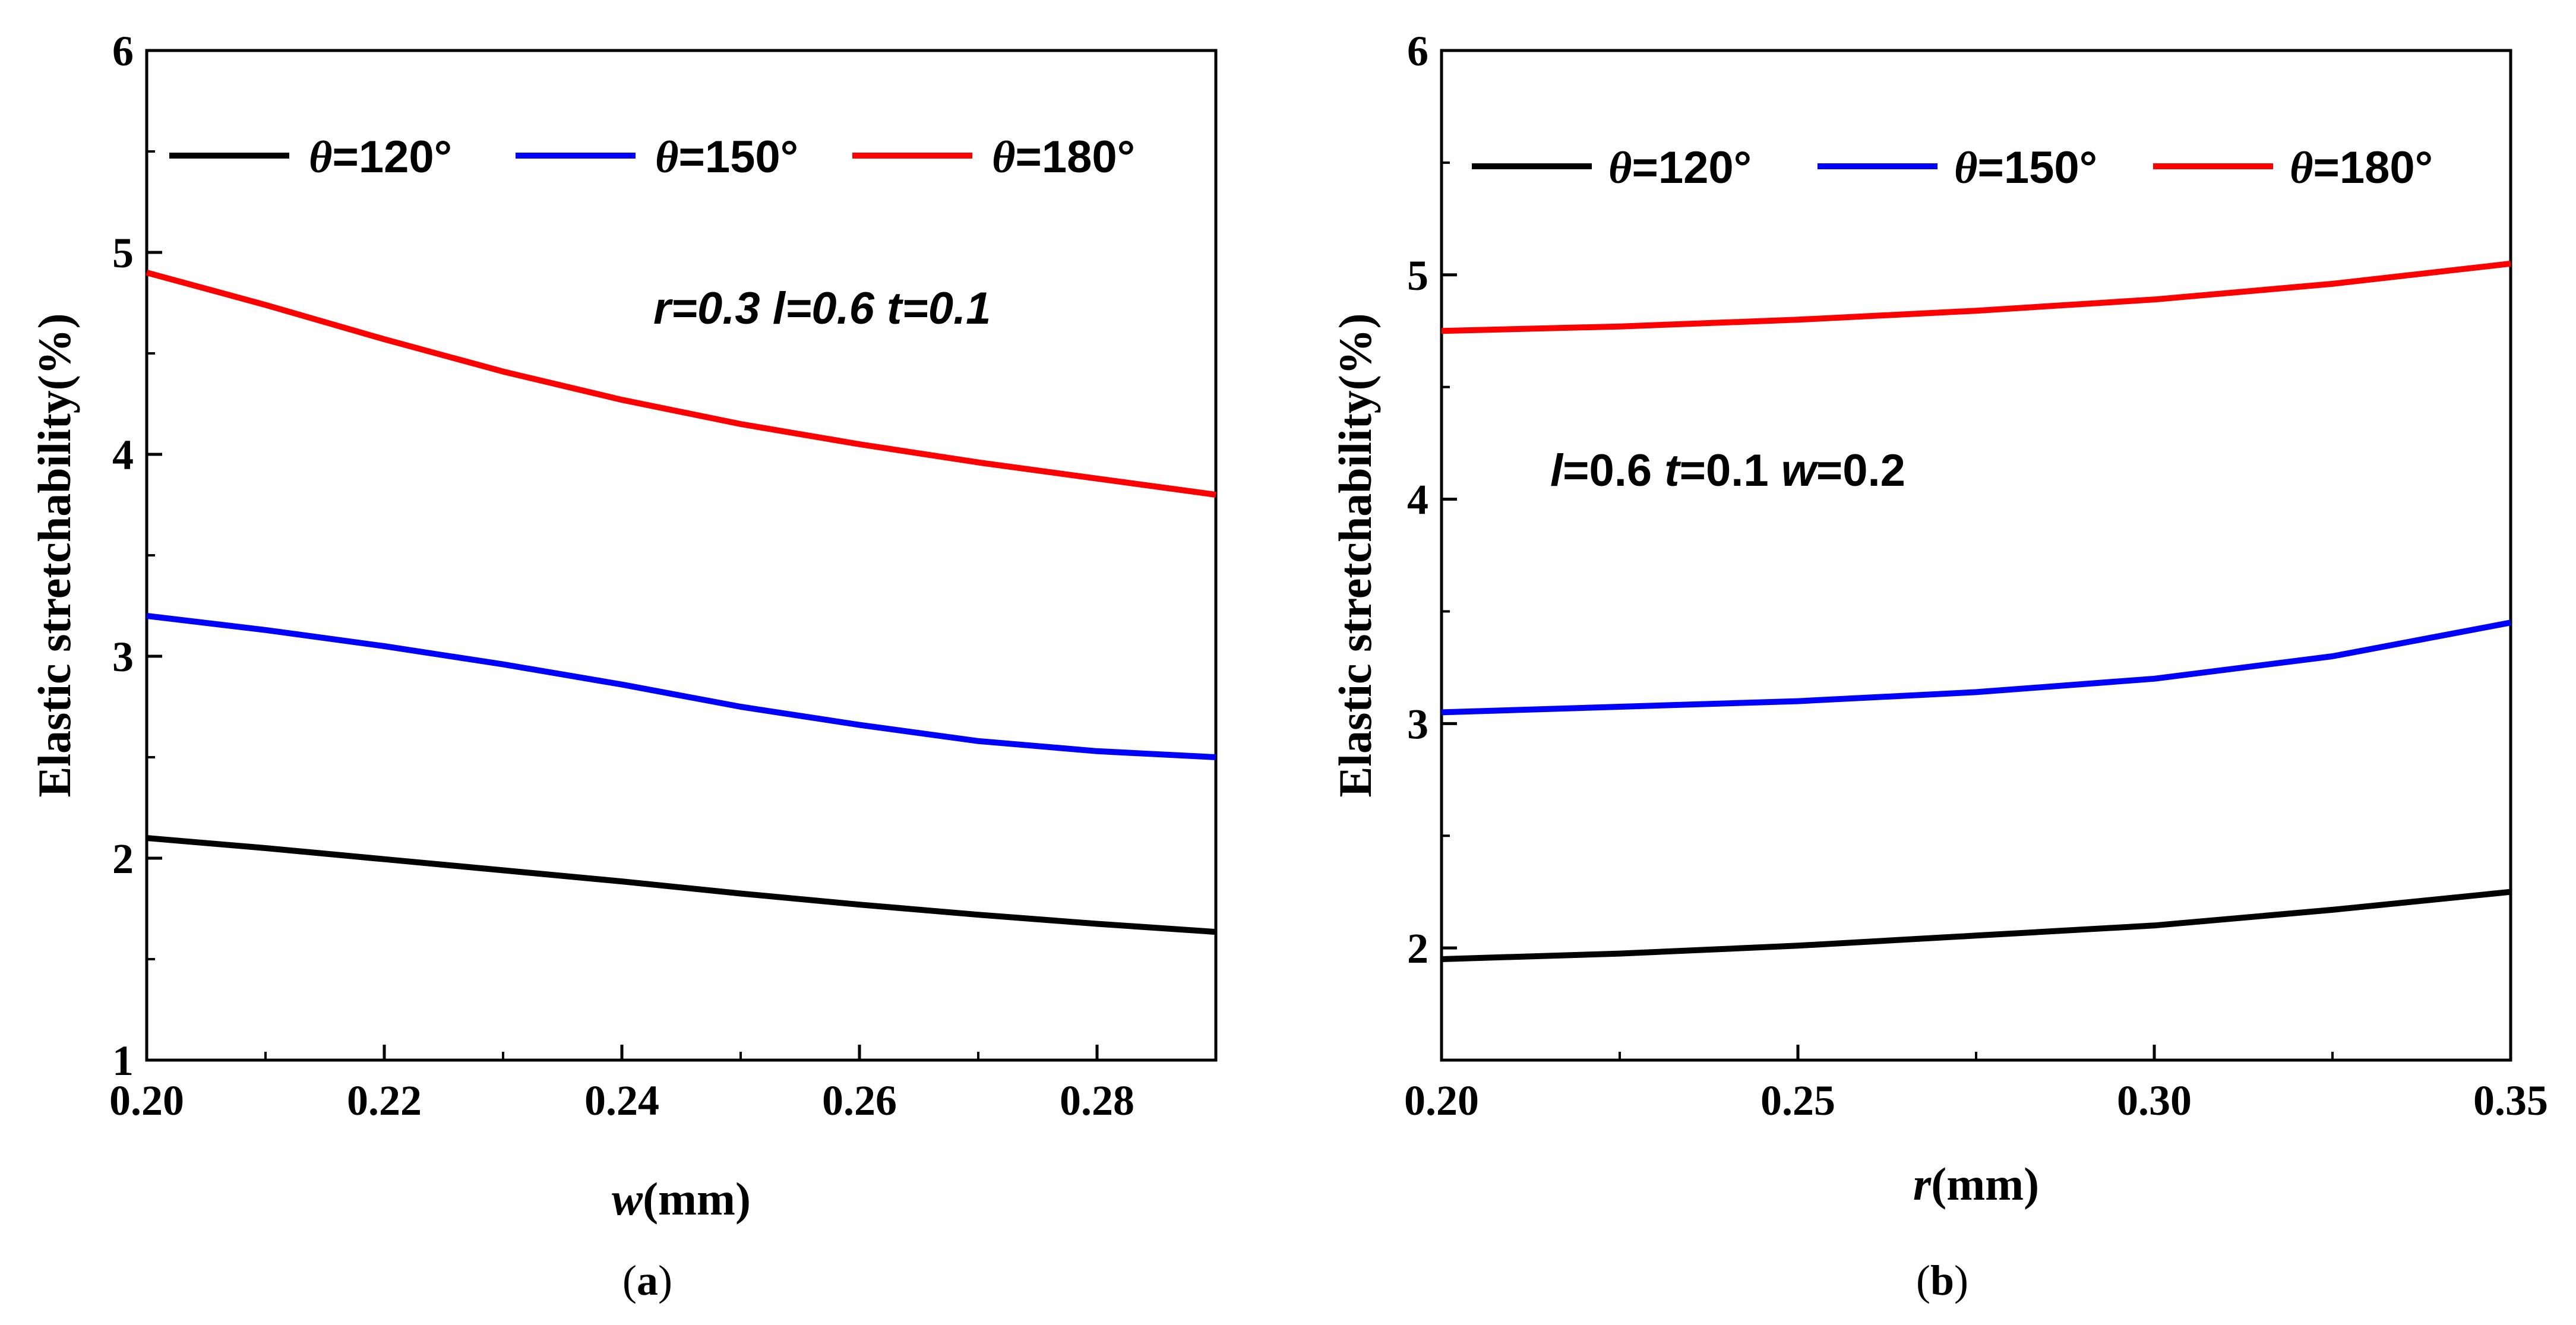 This screenshot has height=1325, width=2576. Describe the element at coordinates (2025, 168) in the screenshot. I see `legend-label-b-150: θ=150°` at that location.